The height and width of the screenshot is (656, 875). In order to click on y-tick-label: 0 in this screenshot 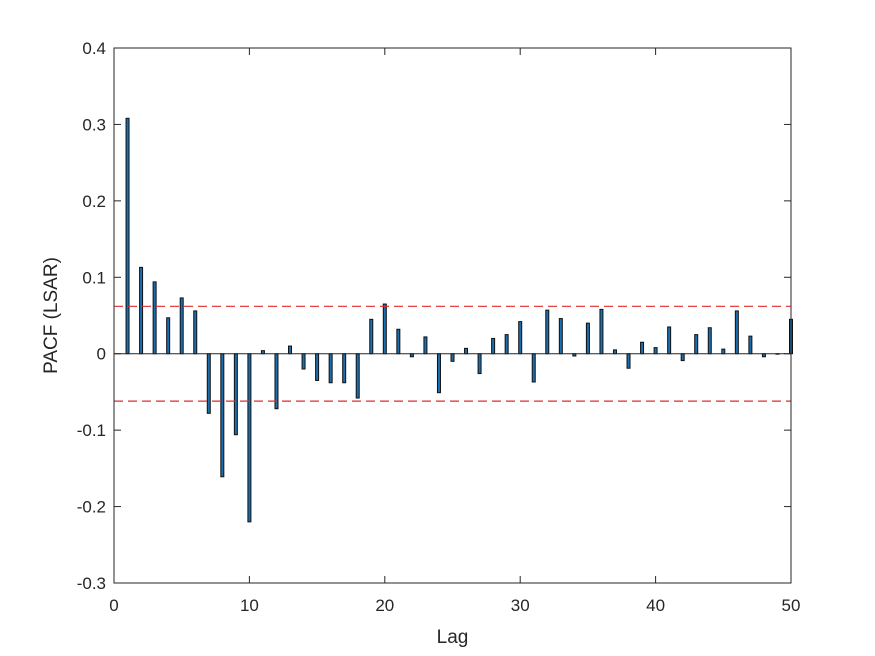, I will do `click(101, 354)`.